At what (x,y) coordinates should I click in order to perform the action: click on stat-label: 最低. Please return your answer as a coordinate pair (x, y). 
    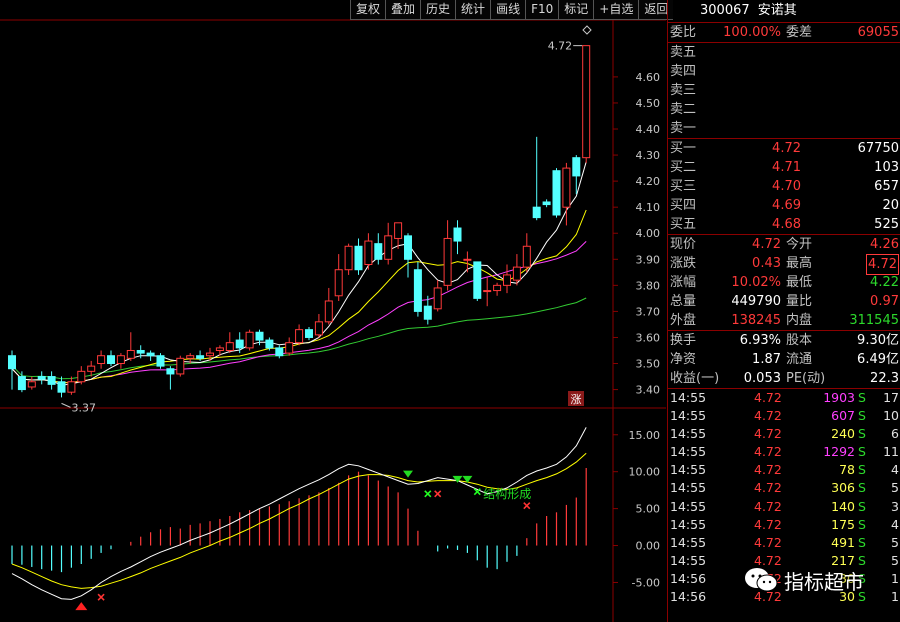
    Looking at the image, I should click on (799, 282).